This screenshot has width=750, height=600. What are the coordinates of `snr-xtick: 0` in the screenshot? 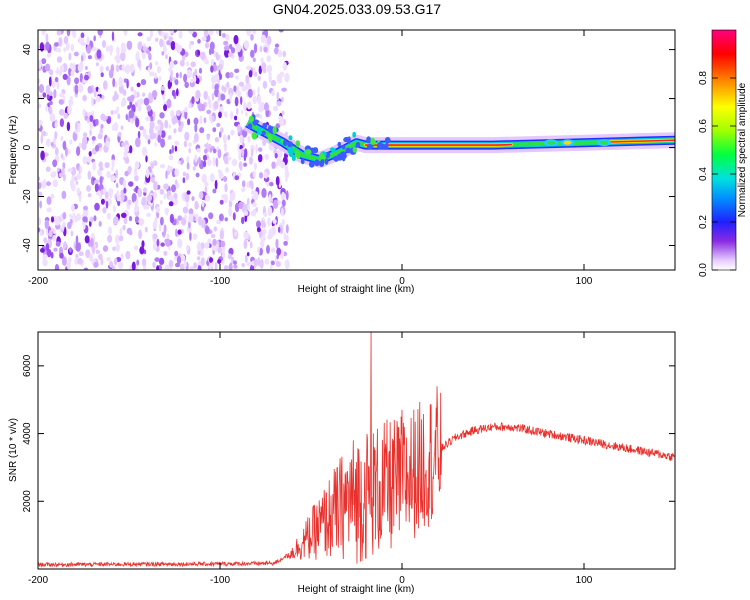 It's located at (402, 580).